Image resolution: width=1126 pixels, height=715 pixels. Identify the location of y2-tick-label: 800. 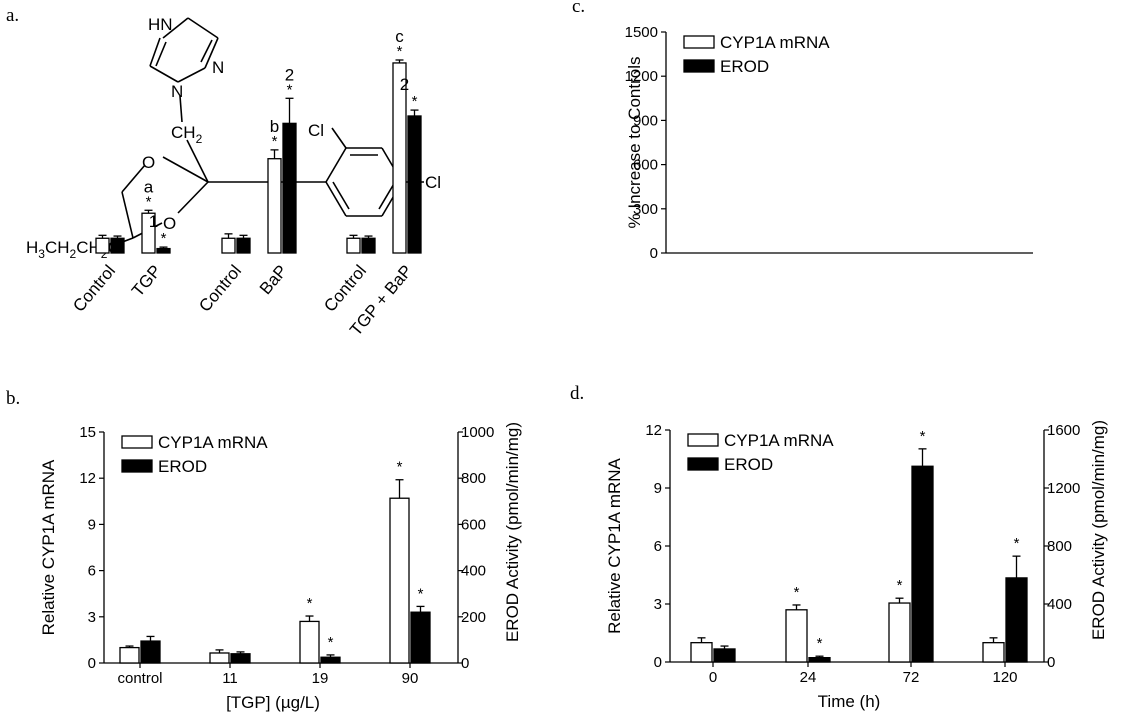
(473, 478).